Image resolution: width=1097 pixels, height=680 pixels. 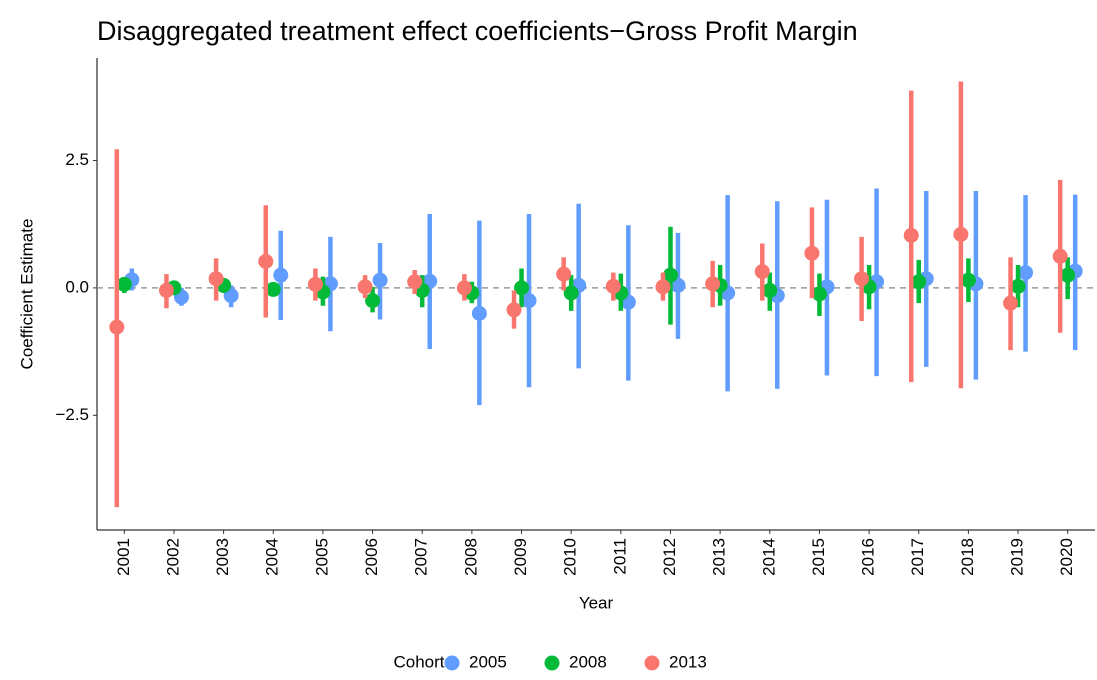 I want to click on x-tick-label: 2005, so click(x=321, y=557).